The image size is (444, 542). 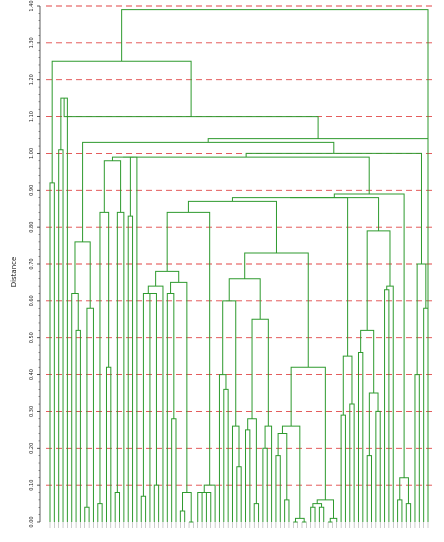 What do you see at coordinates (32, 300) in the screenshot?
I see `y-tick-label: 0.60` at bounding box center [32, 300].